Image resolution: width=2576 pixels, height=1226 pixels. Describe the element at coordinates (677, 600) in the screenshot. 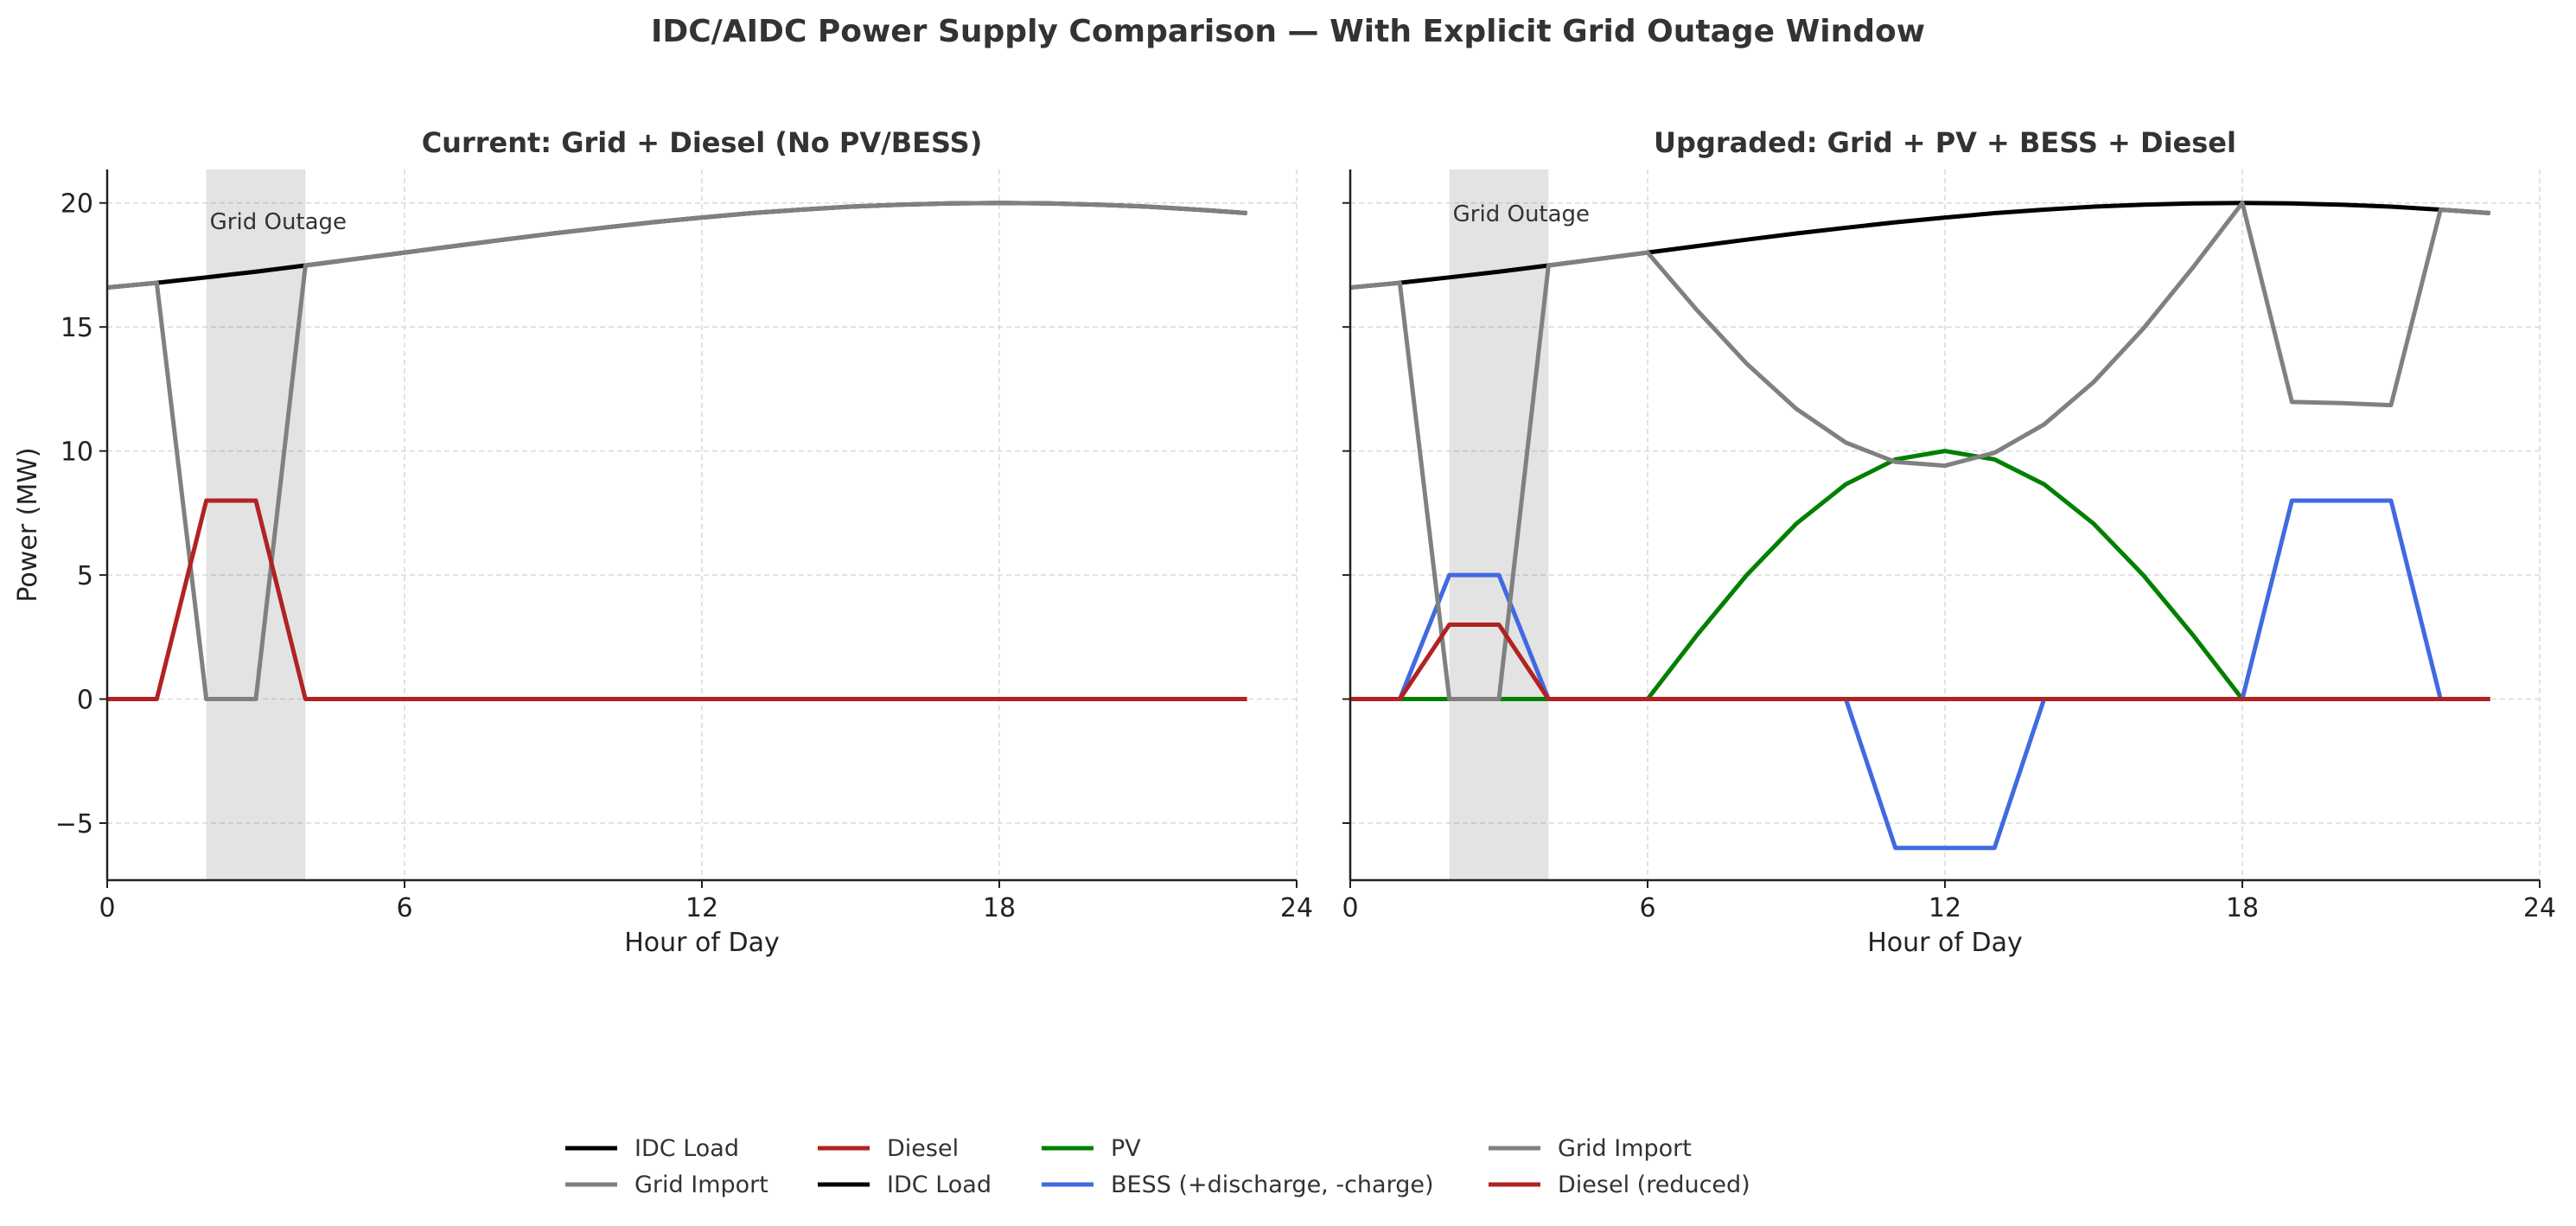

I see `series-line-diesel` at that location.